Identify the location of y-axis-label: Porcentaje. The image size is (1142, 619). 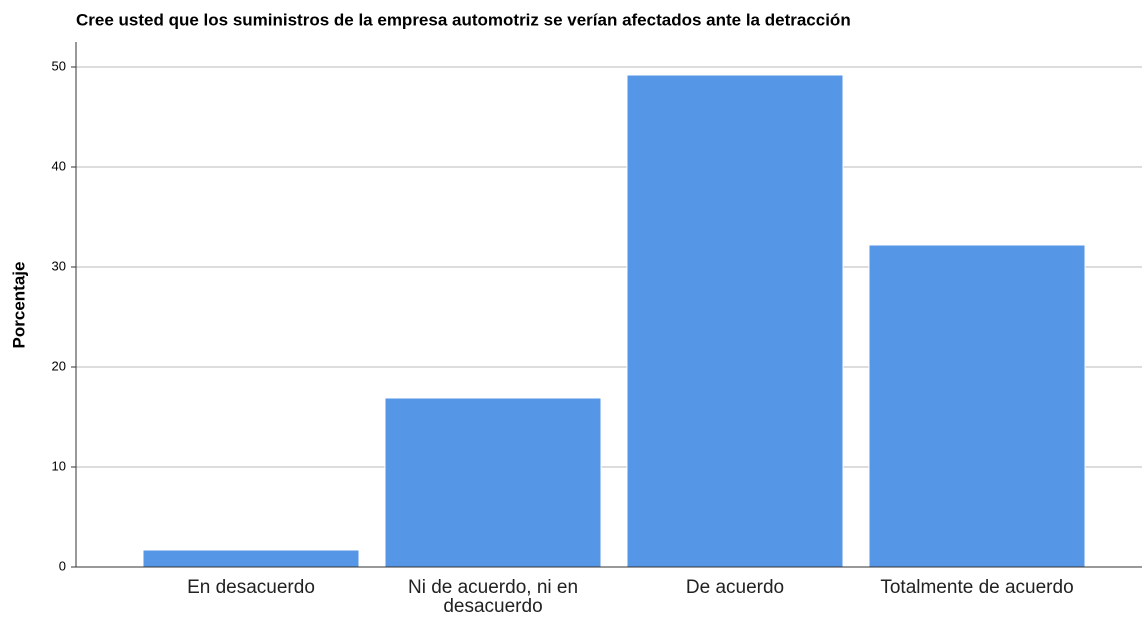
(18, 305).